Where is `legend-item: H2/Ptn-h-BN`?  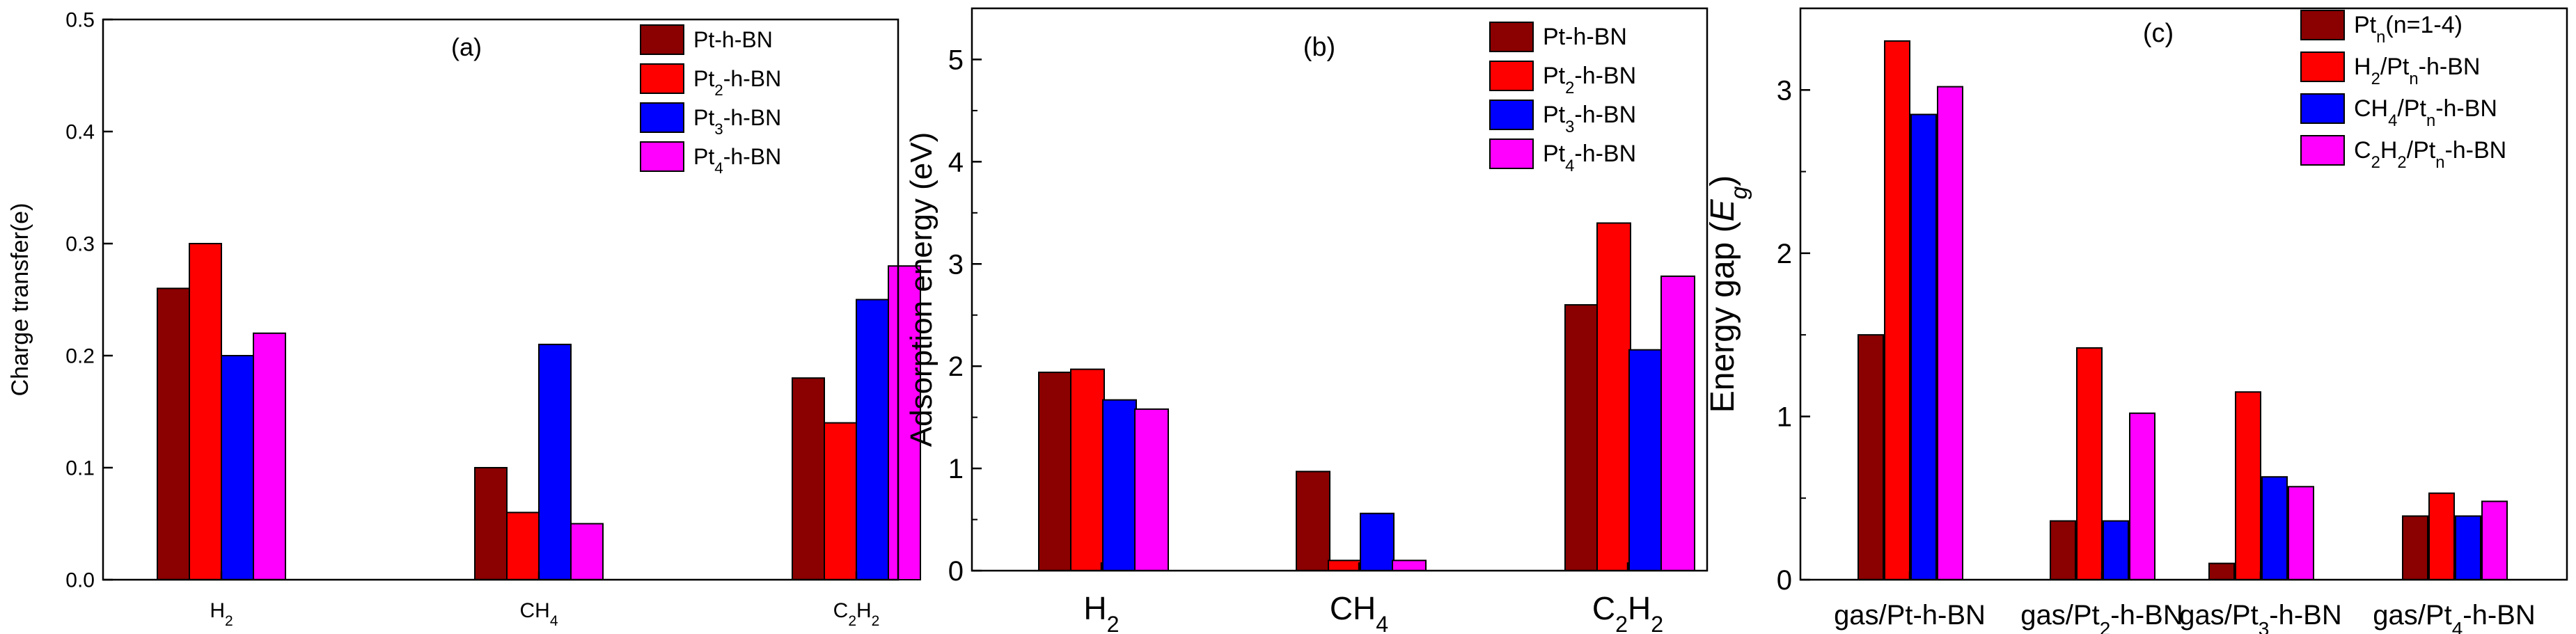
legend-item: H2/Ptn-h-BN is located at coordinates (2390, 69).